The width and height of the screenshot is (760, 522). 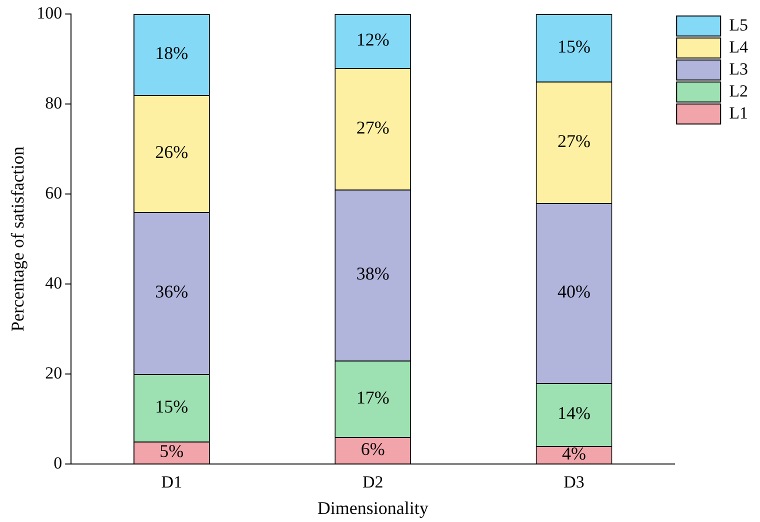 What do you see at coordinates (58, 462) in the screenshot?
I see `y-tick-label: 0` at bounding box center [58, 462].